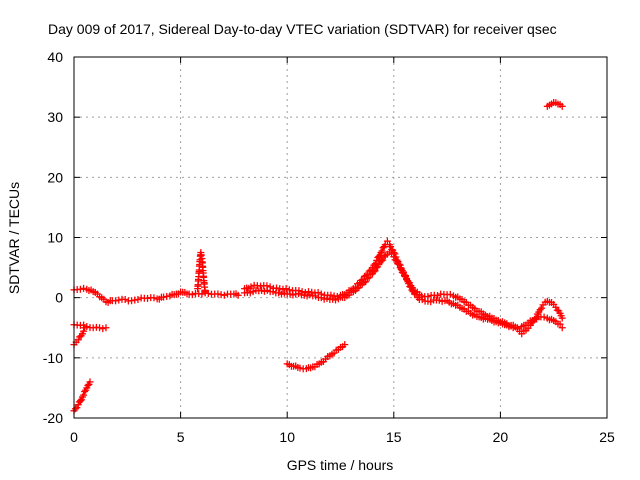  Describe the element at coordinates (55, 57) in the screenshot. I see `y-tick-label: 40` at that location.